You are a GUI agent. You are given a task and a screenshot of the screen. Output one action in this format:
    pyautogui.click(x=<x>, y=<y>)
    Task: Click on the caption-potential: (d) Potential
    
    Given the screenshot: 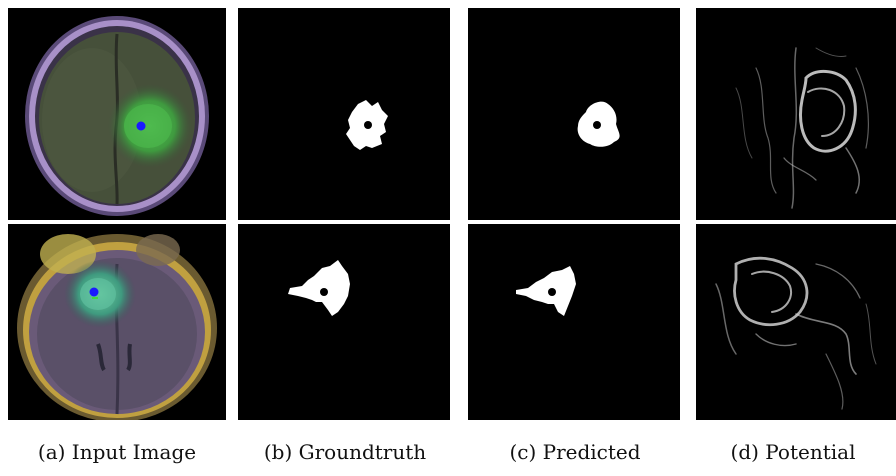 What is the action you would take?
    pyautogui.click(x=793, y=452)
    